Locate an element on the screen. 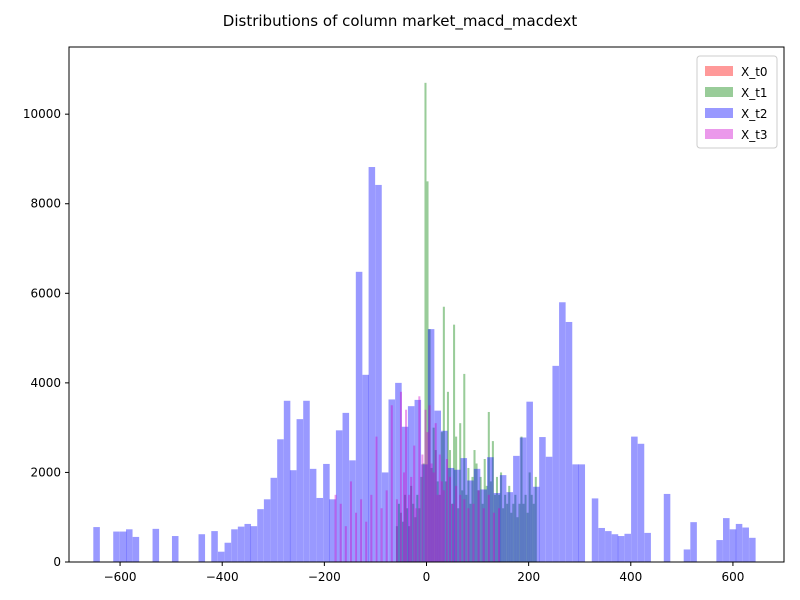  legend-swatch-X_t3 is located at coordinates (719, 134).